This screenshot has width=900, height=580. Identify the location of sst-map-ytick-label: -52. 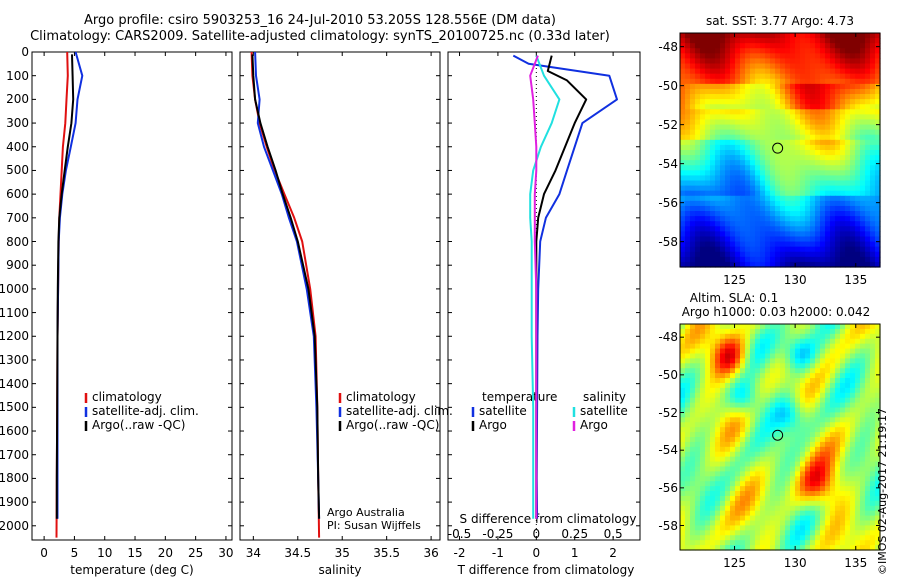
(668, 124).